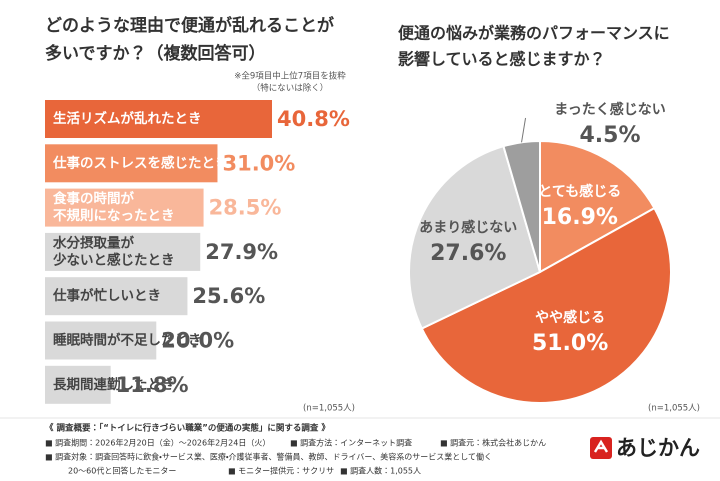 The width and height of the screenshot is (720, 481). I want to click on value-label: 31.0%, so click(258, 163).